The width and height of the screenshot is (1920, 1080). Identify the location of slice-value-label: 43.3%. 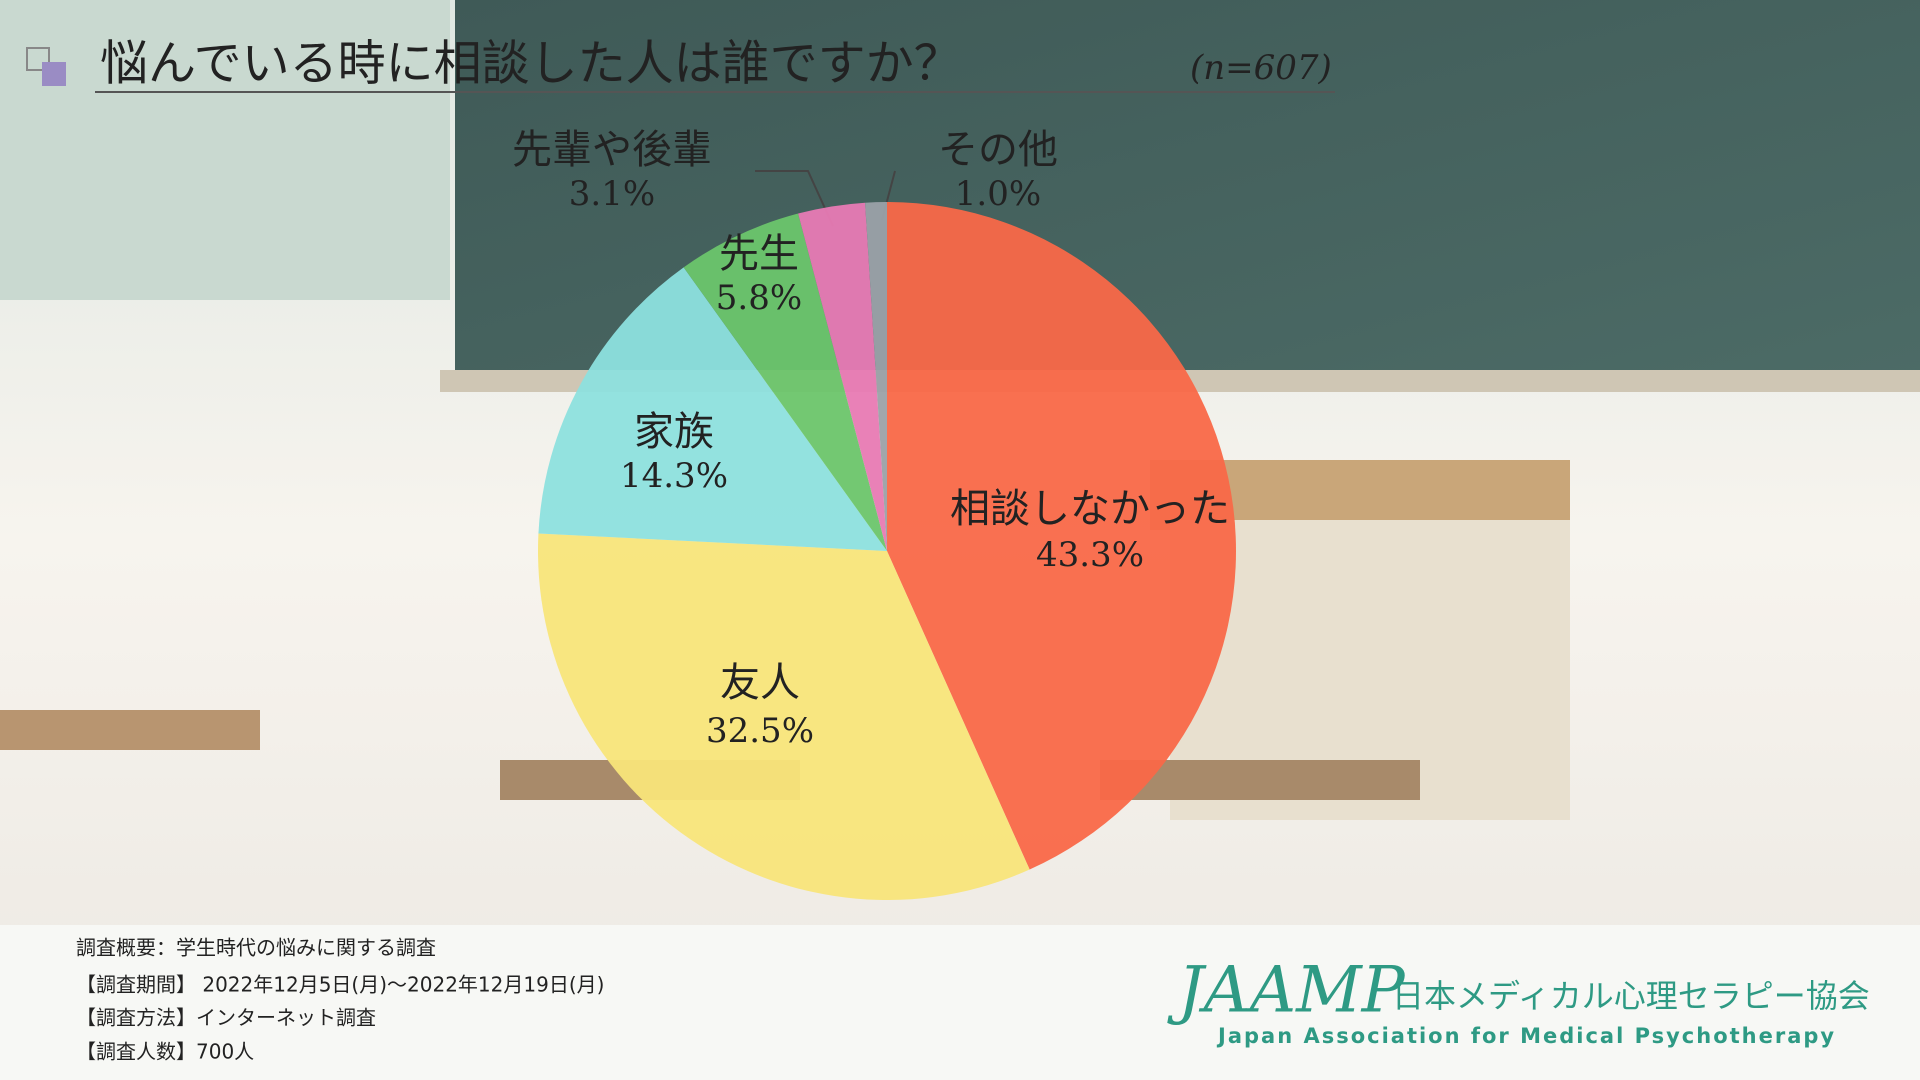
(1090, 555).